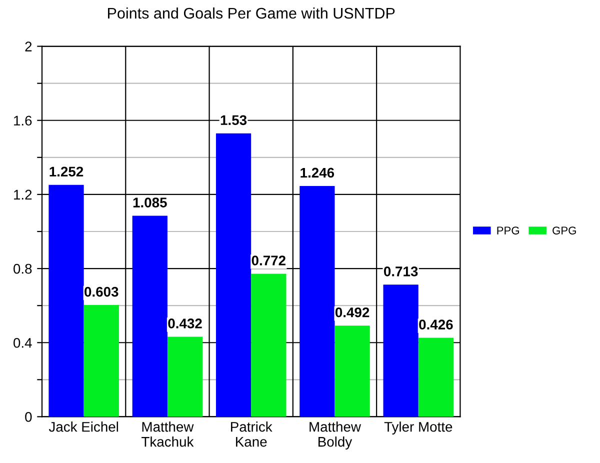 Image resolution: width=600 pixels, height=463 pixels. I want to click on data-label: 1.53, so click(233, 120).